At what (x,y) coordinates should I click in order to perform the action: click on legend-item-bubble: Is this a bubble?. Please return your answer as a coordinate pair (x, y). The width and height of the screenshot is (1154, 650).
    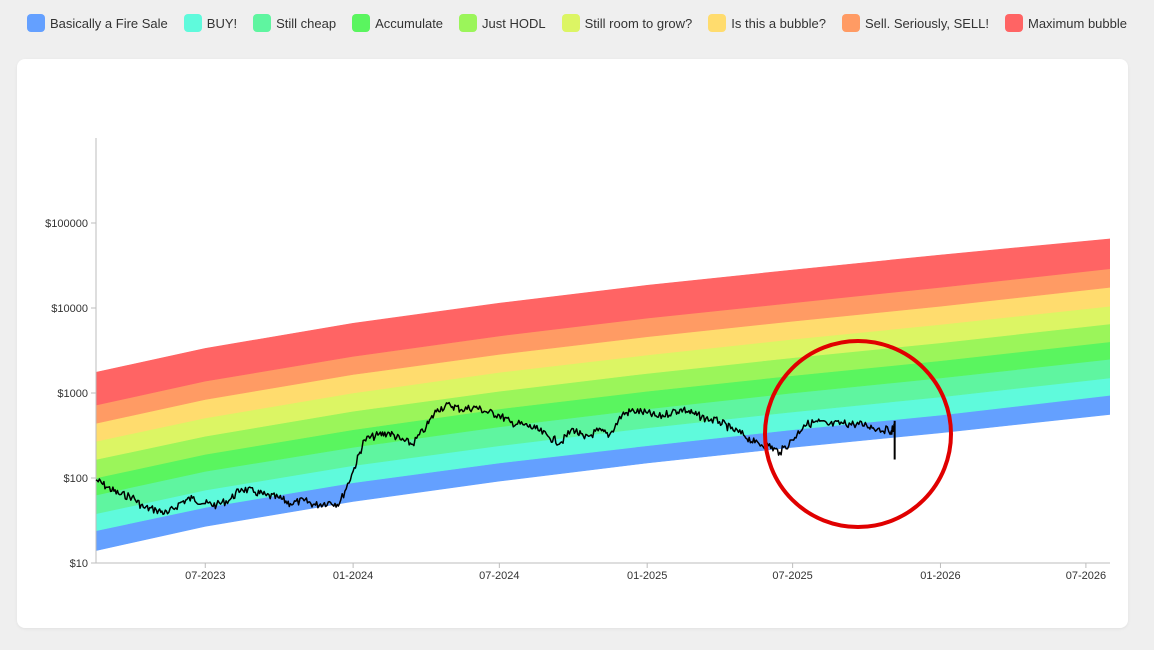
    Looking at the image, I should click on (767, 23).